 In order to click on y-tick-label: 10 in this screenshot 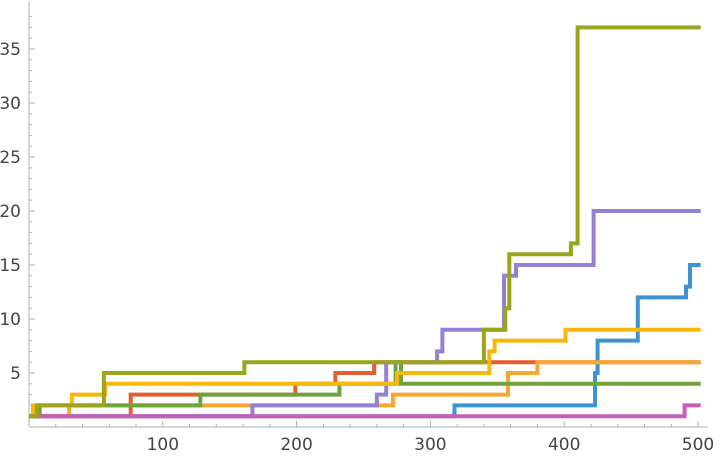, I will do `click(10, 320)`.